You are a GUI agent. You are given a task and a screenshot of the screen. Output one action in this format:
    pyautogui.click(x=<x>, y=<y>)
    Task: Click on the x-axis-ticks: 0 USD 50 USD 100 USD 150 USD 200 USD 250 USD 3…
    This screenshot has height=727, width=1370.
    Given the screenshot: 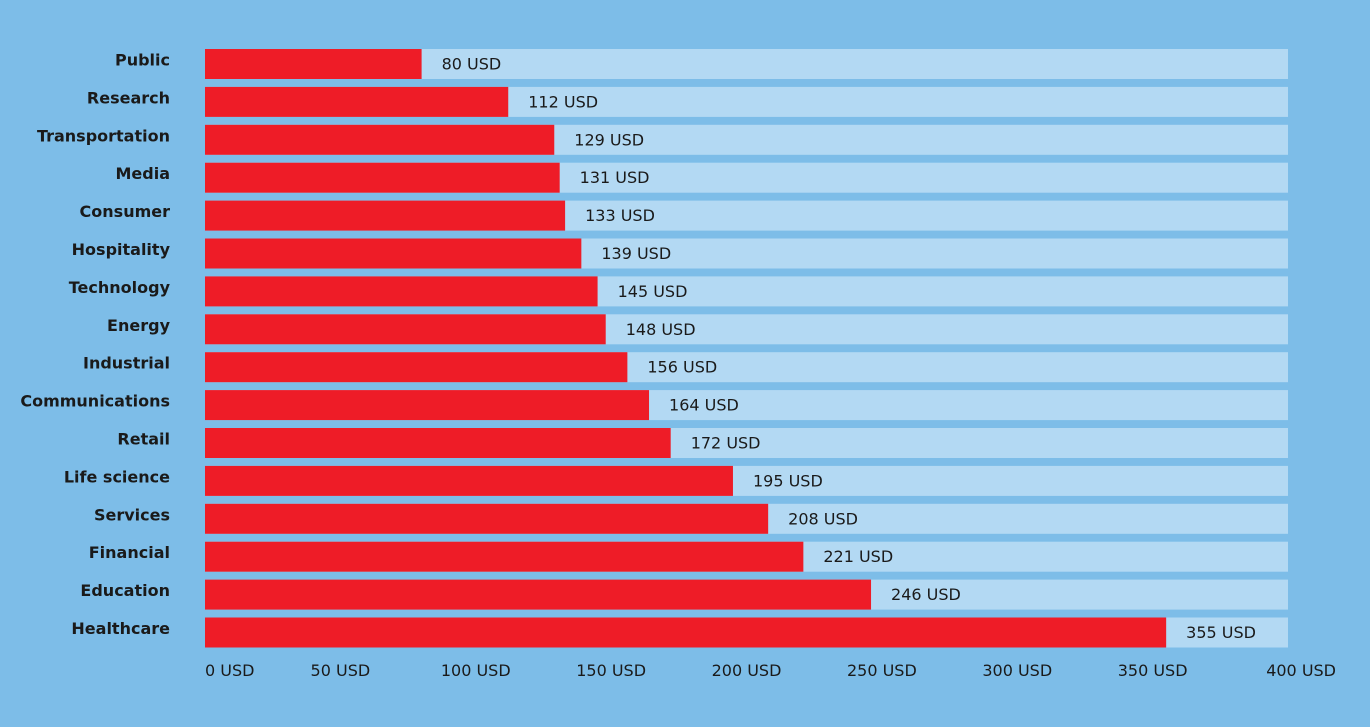 What is the action you would take?
    pyautogui.click(x=770, y=670)
    